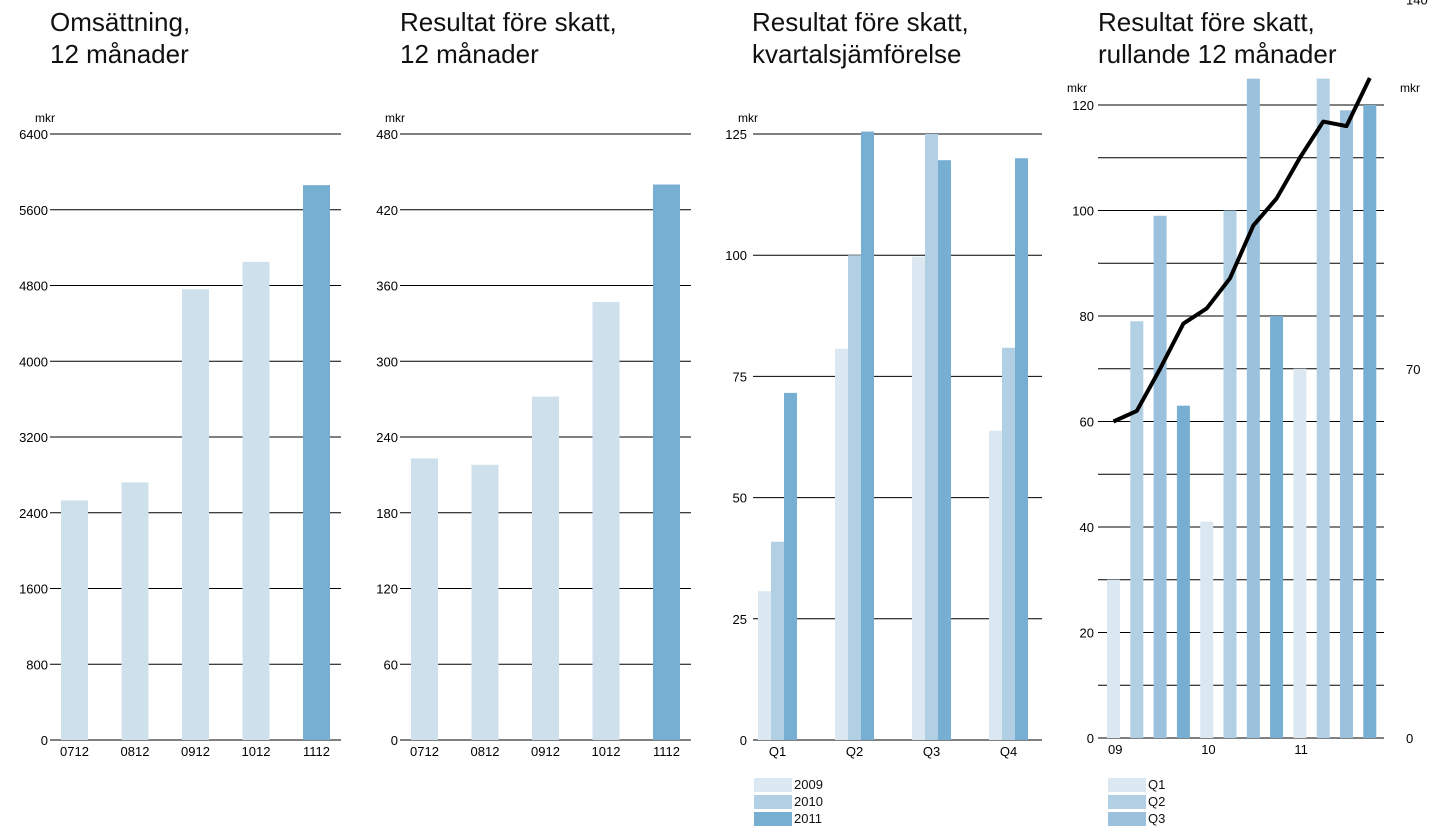 This screenshot has height=834, width=1440. Describe the element at coordinates (1115, 749) in the screenshot. I see `x-tick-label: 09` at that location.